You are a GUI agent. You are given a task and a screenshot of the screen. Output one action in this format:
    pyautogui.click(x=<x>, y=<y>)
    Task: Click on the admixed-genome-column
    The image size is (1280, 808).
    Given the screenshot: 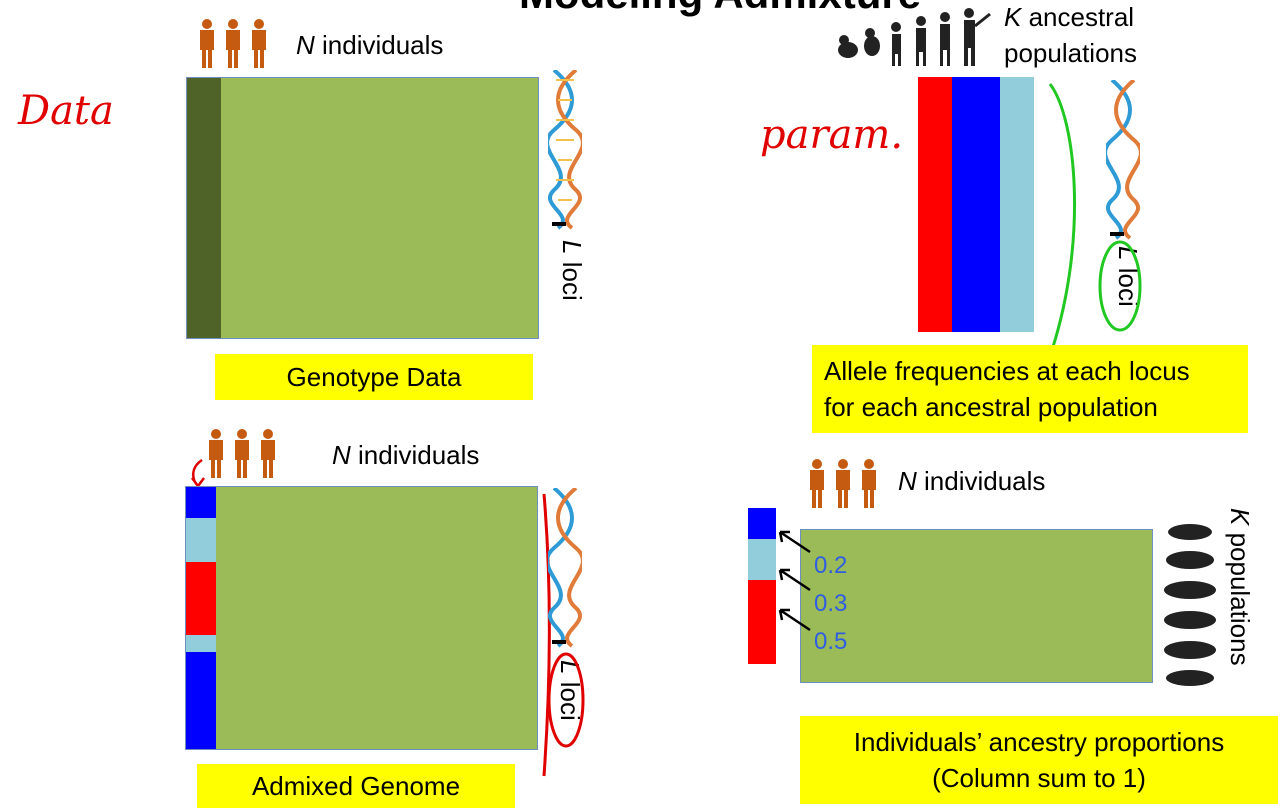 What is the action you would take?
    pyautogui.click(x=201, y=618)
    